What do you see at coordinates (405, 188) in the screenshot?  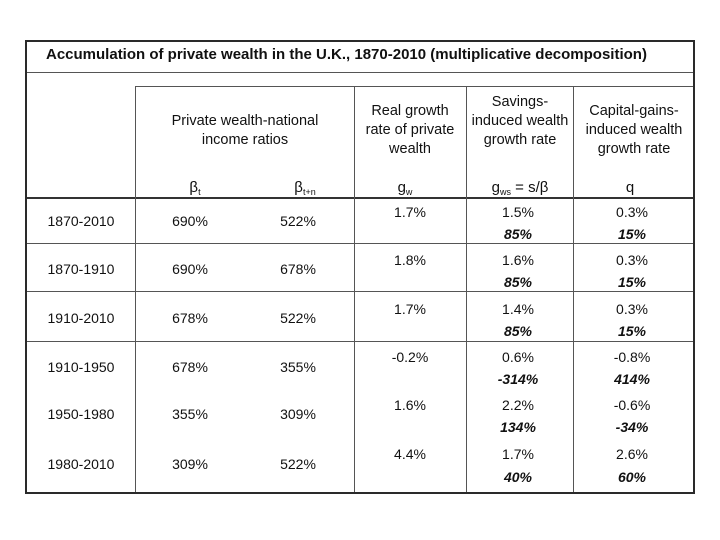 I see `symbol-g-w: gw` at bounding box center [405, 188].